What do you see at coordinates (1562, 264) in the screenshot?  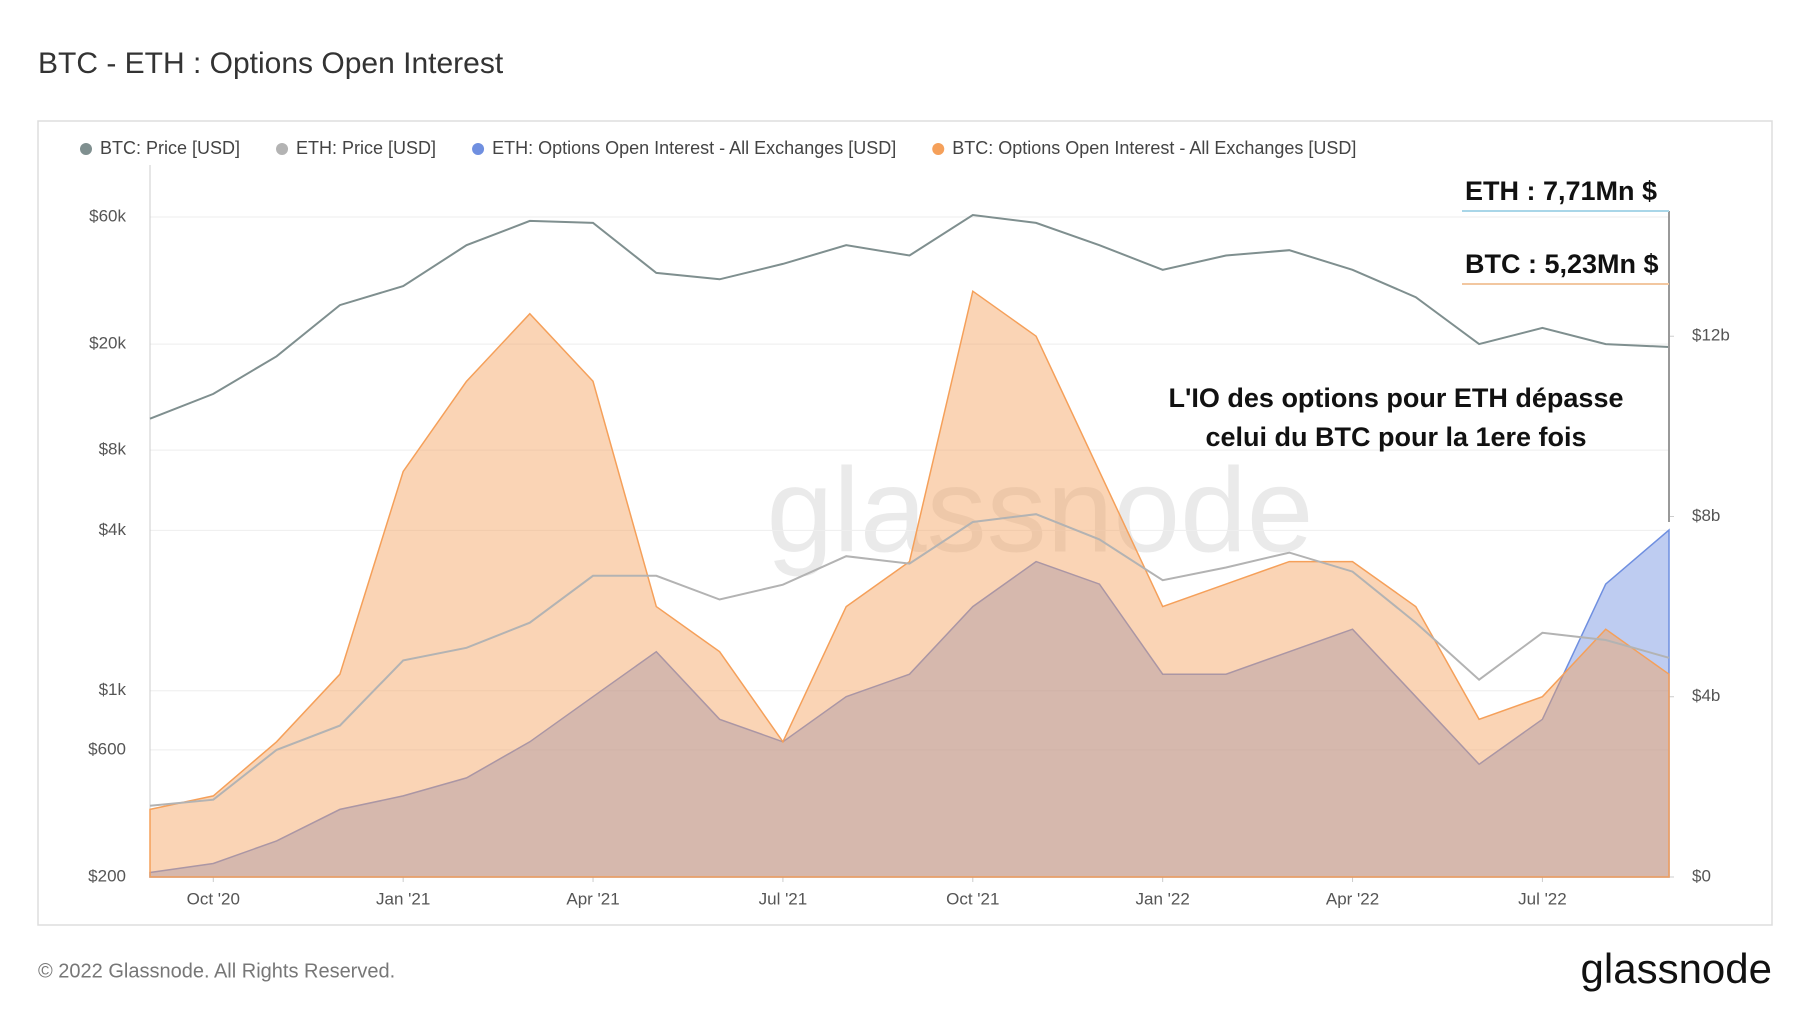 I see `annotation: BTC : 5,23Mn $` at bounding box center [1562, 264].